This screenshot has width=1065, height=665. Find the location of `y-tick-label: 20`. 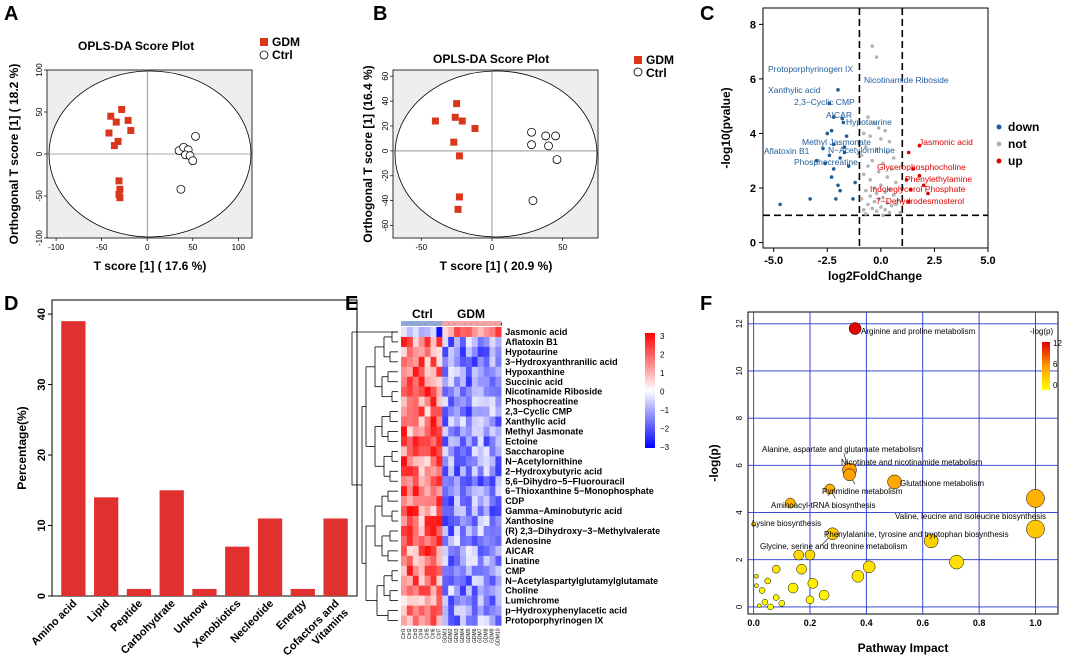

y-tick-label: 20 is located at coordinates (42, 455).